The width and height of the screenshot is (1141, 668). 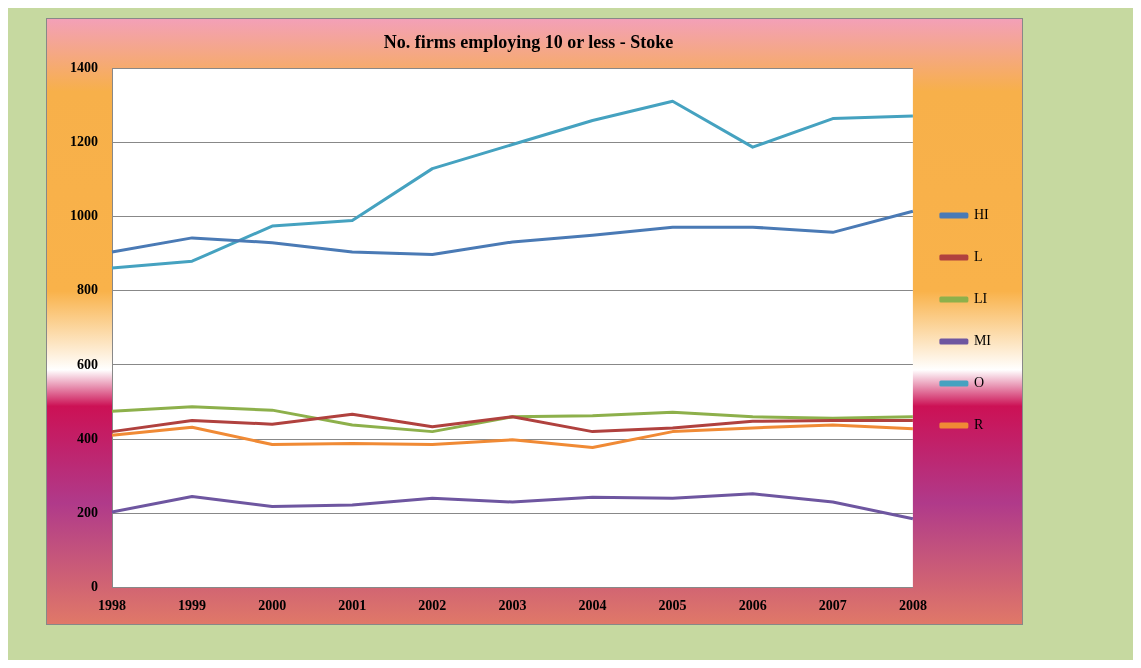 I want to click on legend-label: L, so click(x=978, y=257).